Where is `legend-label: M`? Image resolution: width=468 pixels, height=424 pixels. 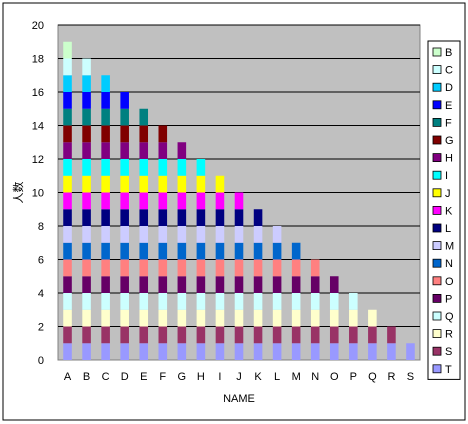
legend-label: M is located at coordinates (449, 247).